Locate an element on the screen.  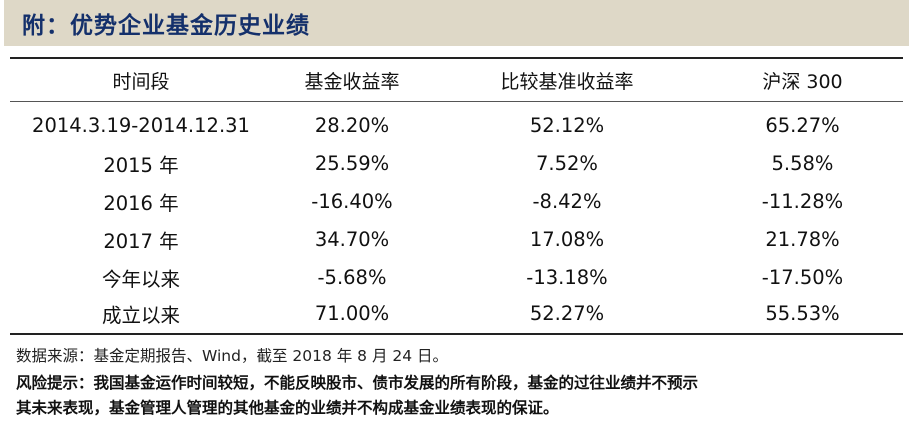
period-cell: 2015 年 is located at coordinates (141, 165).